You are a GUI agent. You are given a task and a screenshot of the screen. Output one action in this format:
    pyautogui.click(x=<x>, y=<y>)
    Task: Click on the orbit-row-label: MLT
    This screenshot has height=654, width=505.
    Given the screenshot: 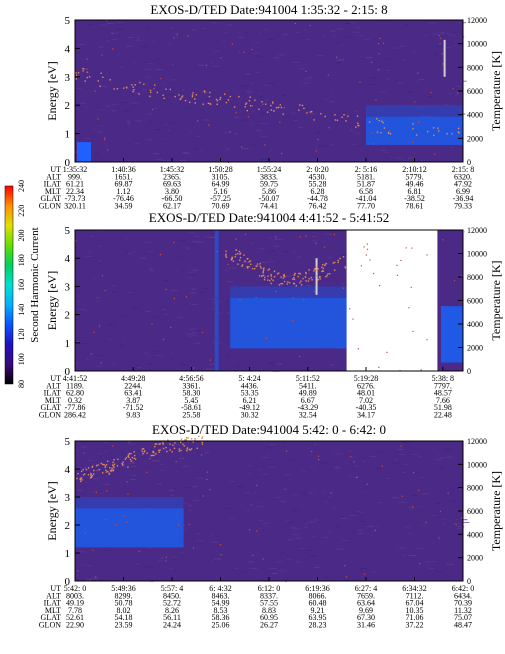 What is the action you would take?
    pyautogui.click(x=53, y=191)
    